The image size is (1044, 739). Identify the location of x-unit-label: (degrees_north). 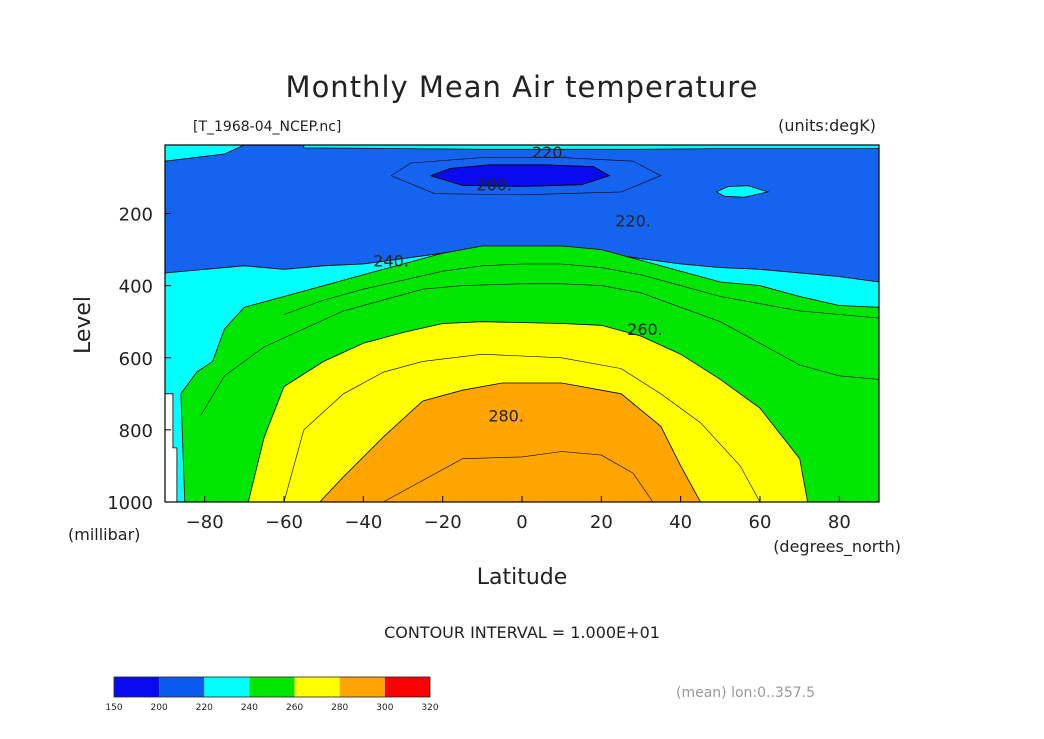
(837, 547).